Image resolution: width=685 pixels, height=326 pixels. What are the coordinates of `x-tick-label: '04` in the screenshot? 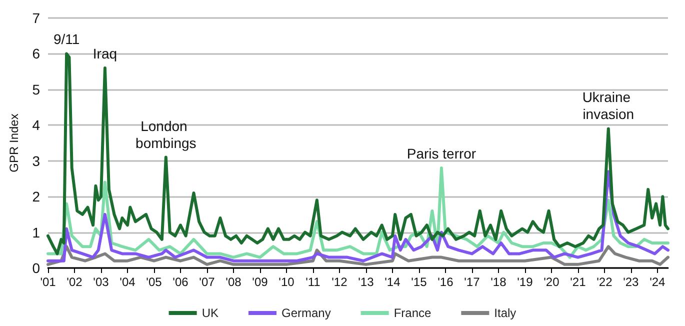 It's located at (128, 282).